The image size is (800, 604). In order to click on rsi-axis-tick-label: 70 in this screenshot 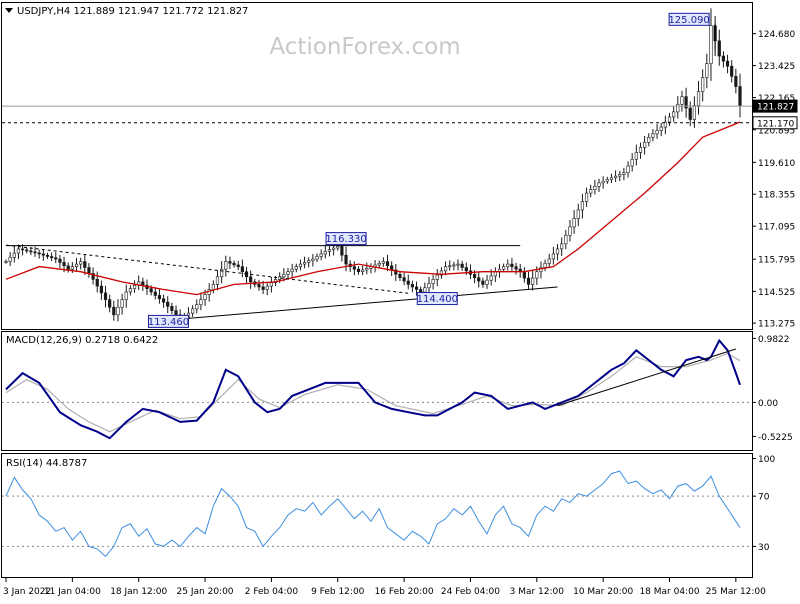, I will do `click(764, 498)`.